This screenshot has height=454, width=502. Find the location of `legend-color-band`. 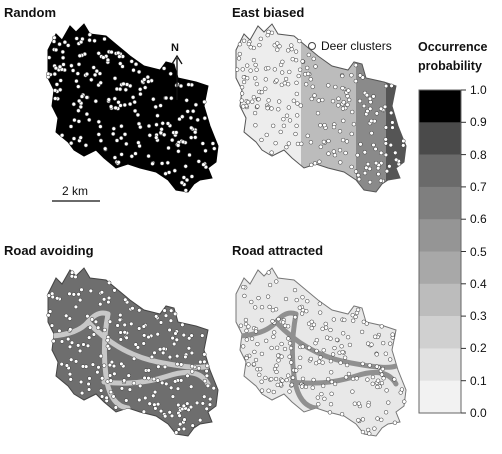

legend-color-band is located at coordinates (440, 332).